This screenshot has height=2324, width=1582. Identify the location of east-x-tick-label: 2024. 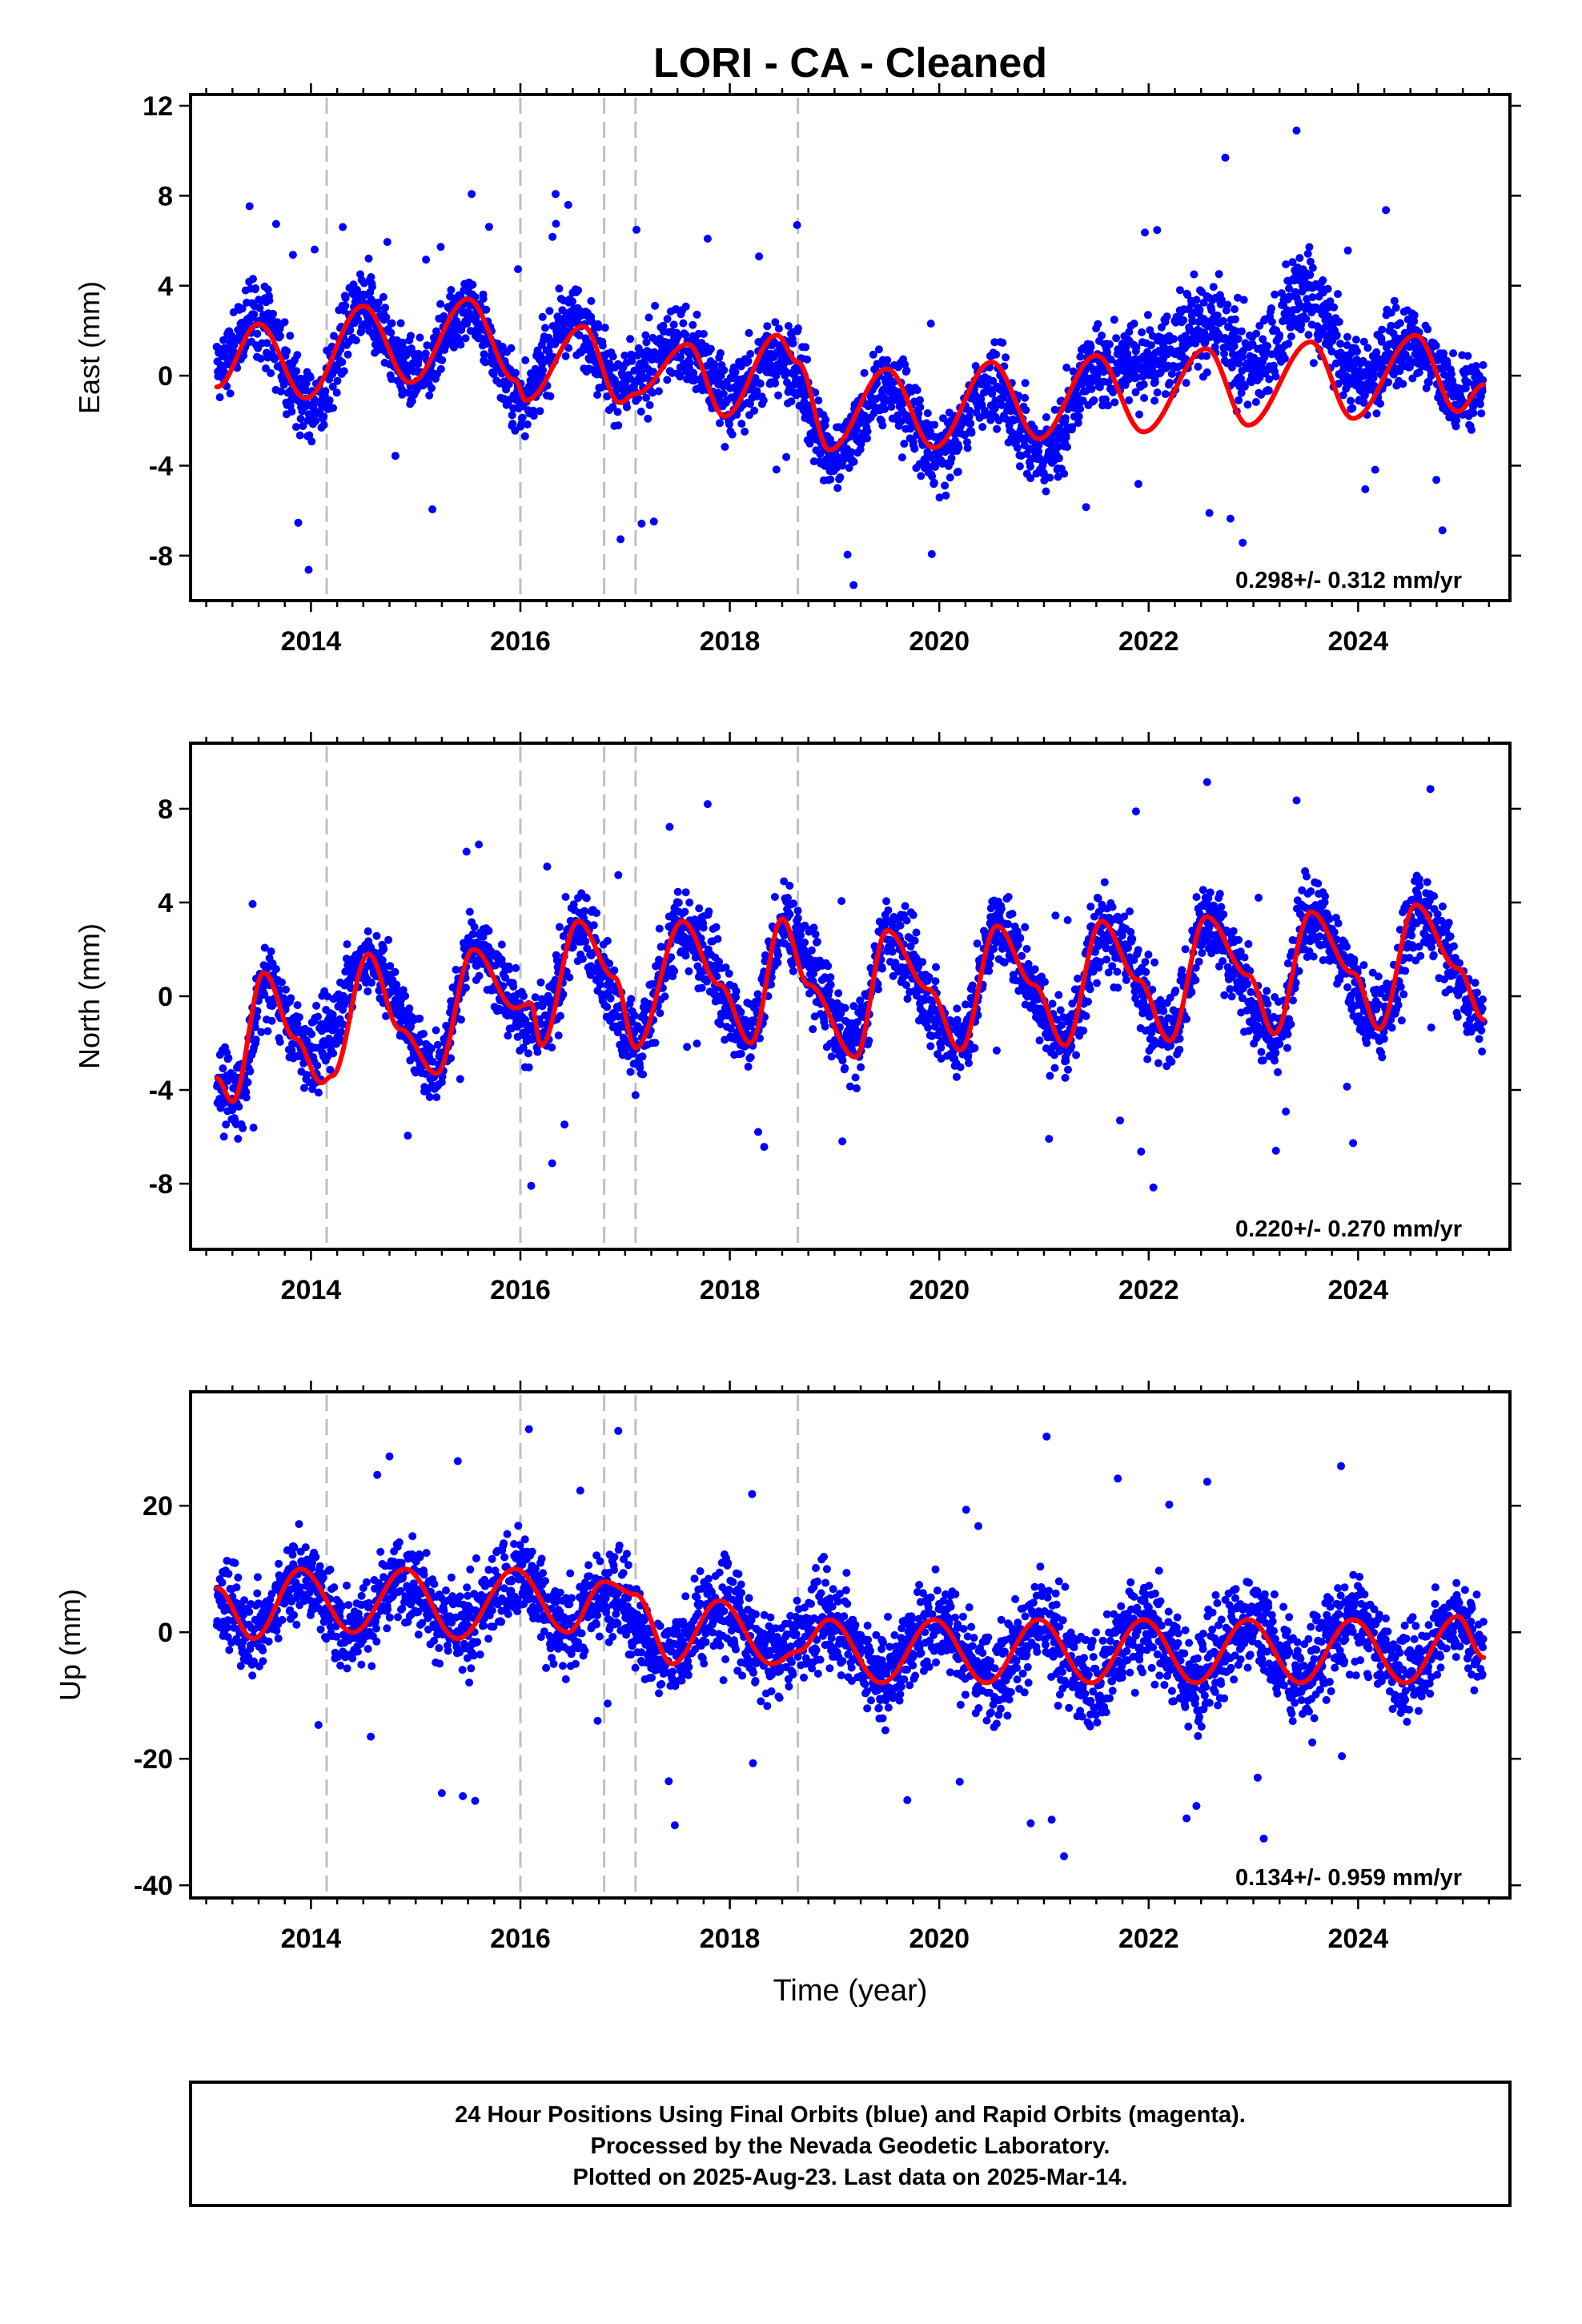
(1358, 641).